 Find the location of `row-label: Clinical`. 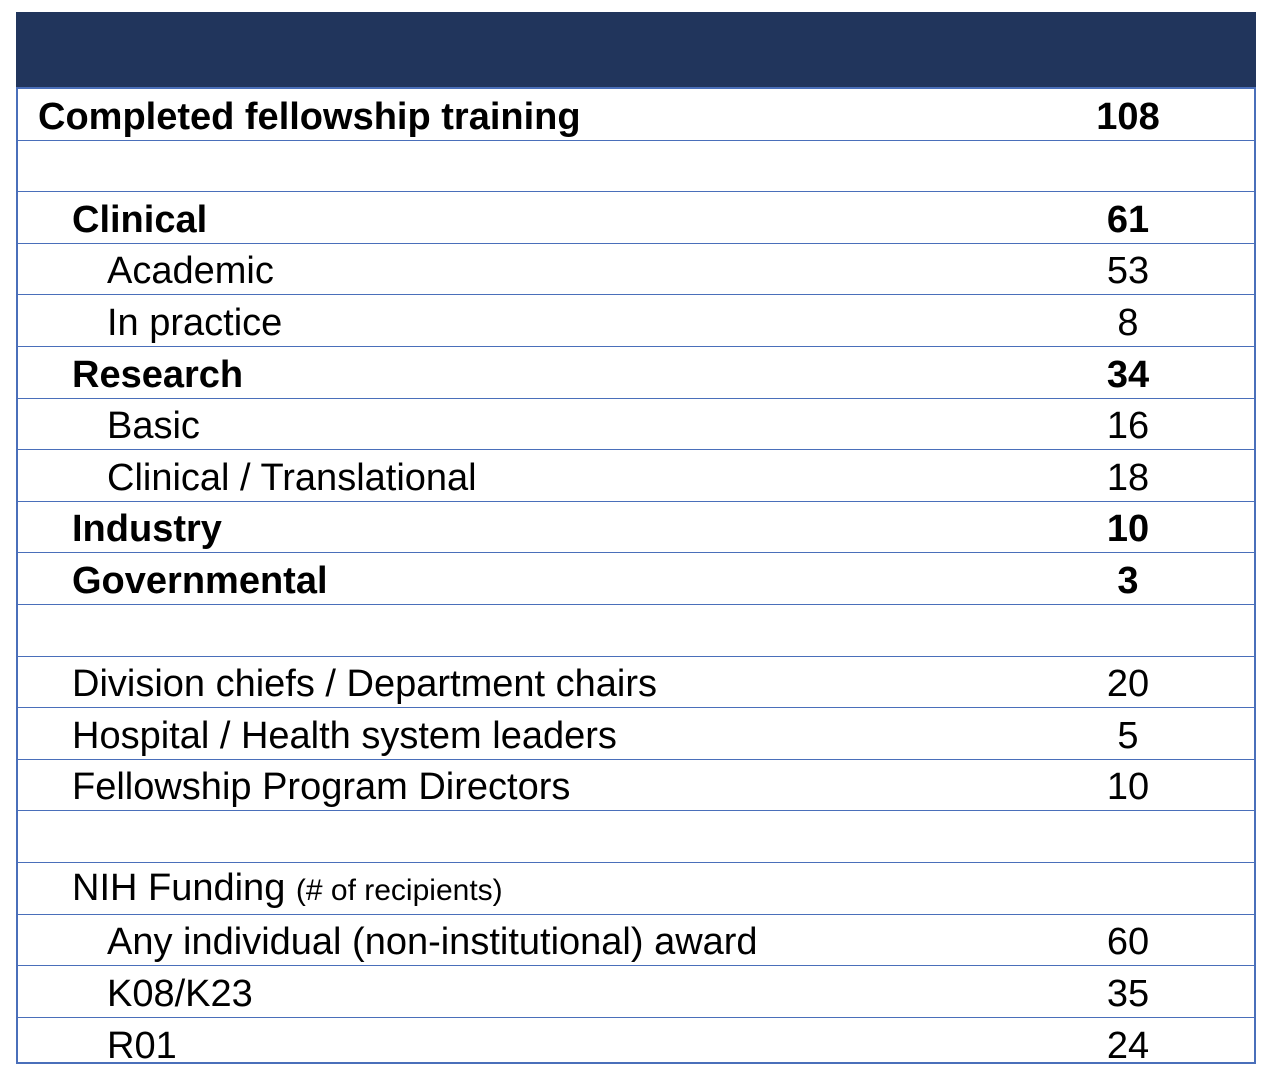

row-label: Clinical is located at coordinates (139, 220).